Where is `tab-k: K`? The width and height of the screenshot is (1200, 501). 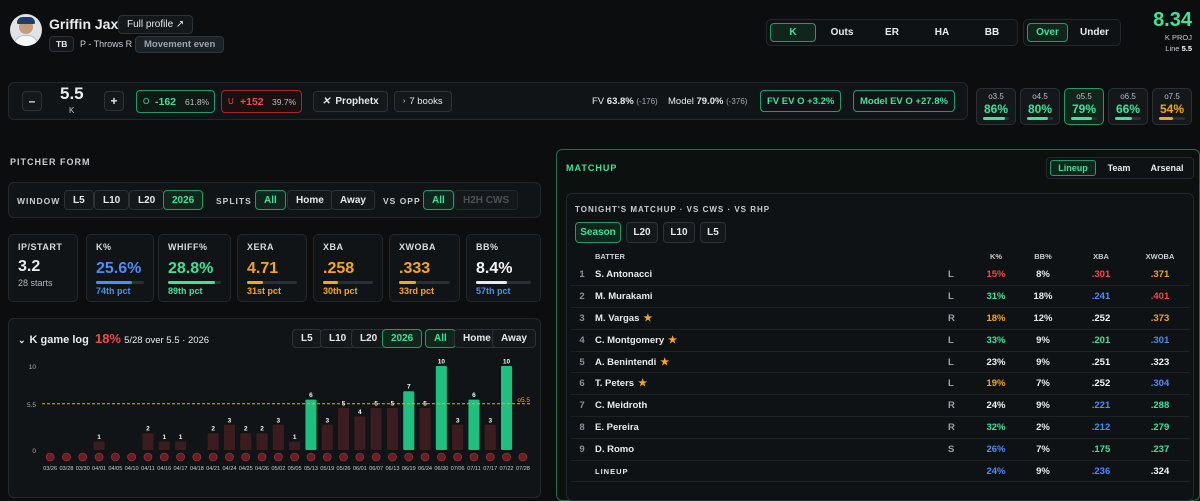
tab-k: K is located at coordinates (793, 32).